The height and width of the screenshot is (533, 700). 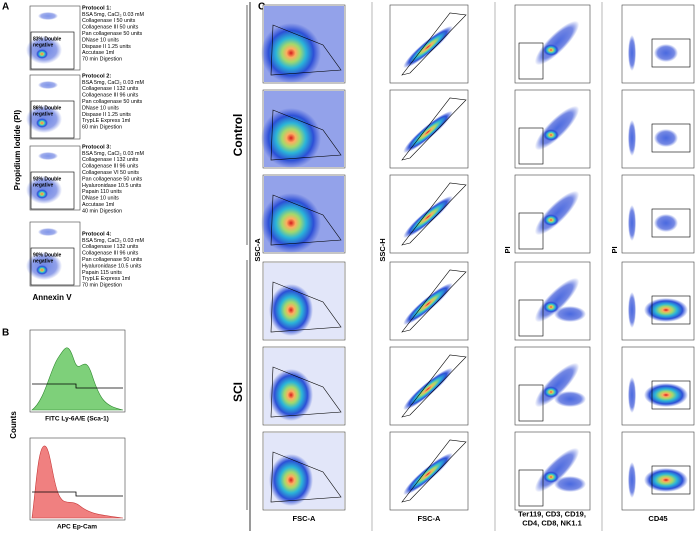 I want to click on label: C, so click(x=261, y=7).